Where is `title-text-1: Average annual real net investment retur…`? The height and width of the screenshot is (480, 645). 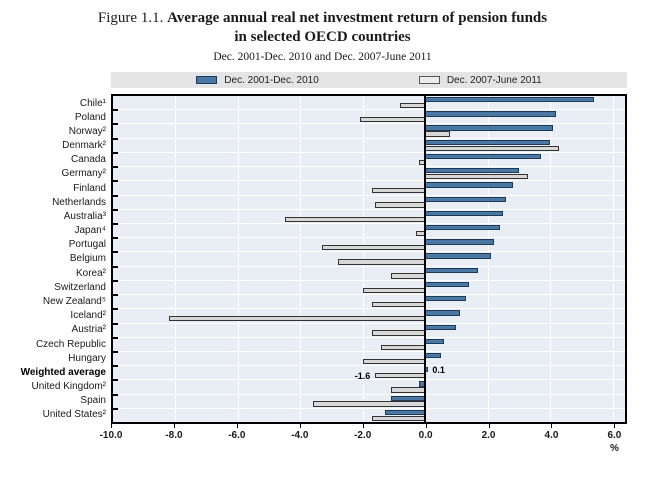
title-text-1: Average annual real net investment retur… is located at coordinates (357, 18).